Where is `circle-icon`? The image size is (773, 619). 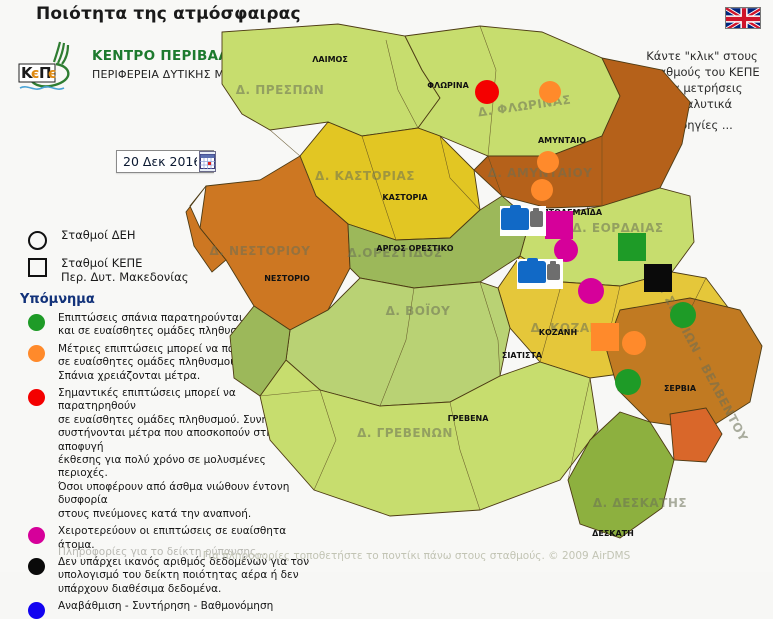 circle-icon is located at coordinates (37, 240).